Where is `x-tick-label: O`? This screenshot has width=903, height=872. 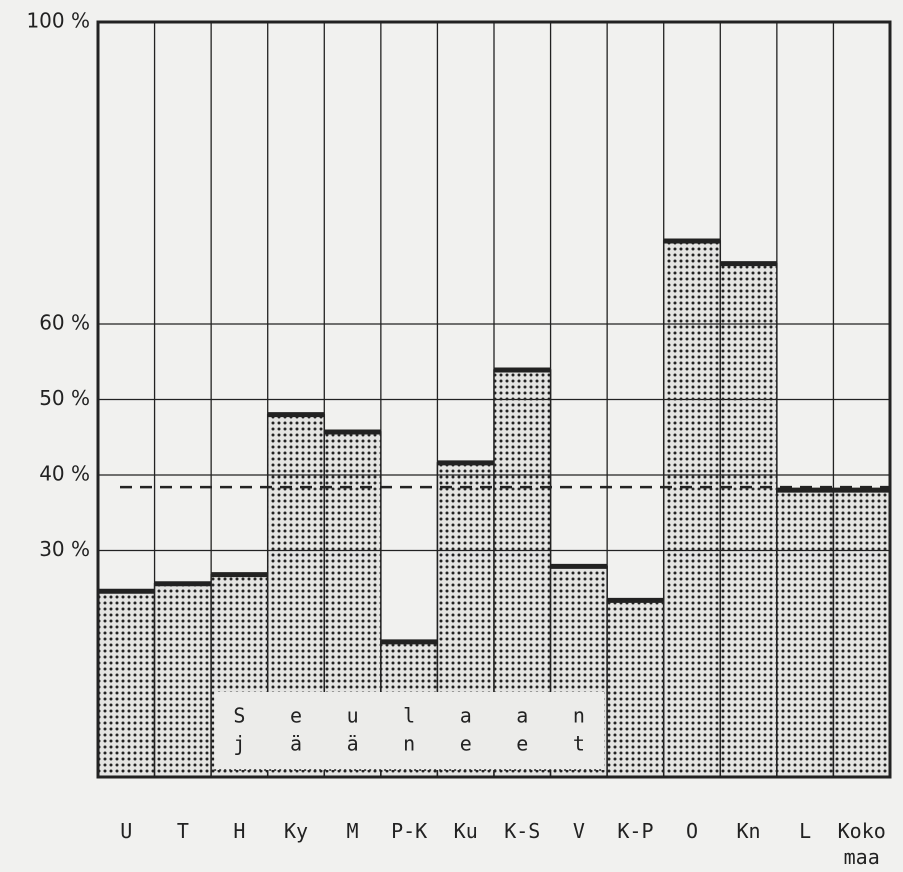 x-tick-label: O is located at coordinates (692, 831).